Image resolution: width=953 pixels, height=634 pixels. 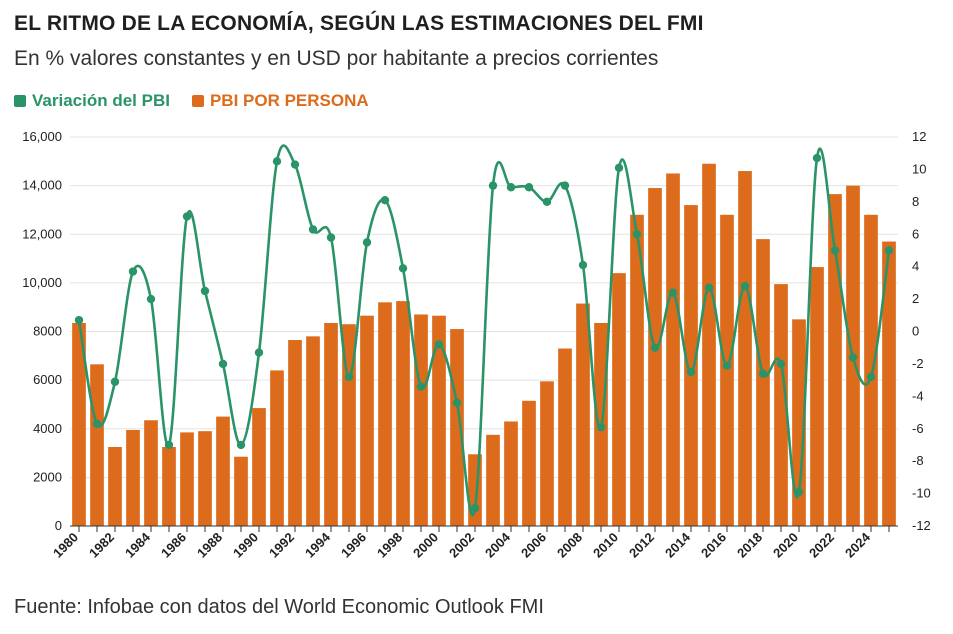 I want to click on x-tick-label: 2014, so click(x=678, y=545).